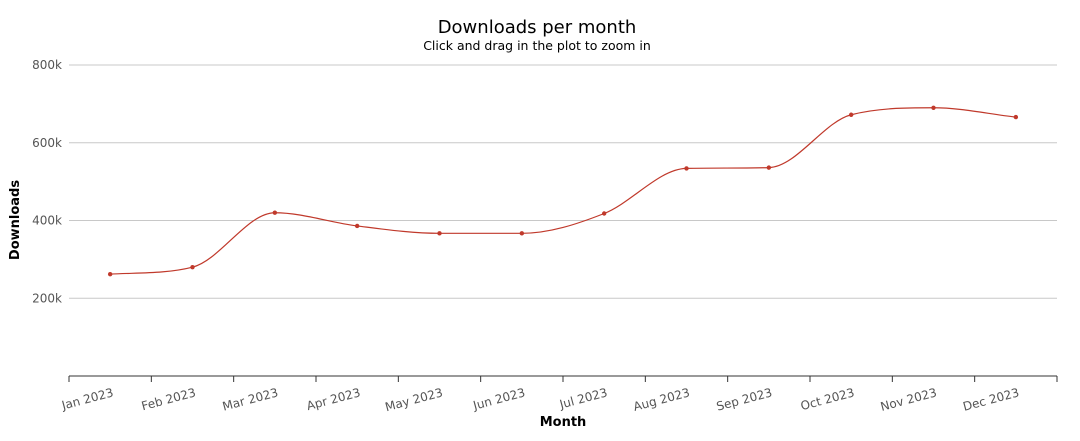 The height and width of the screenshot is (441, 1080). What do you see at coordinates (47, 221) in the screenshot?
I see `y-tick-label: 400k` at bounding box center [47, 221].